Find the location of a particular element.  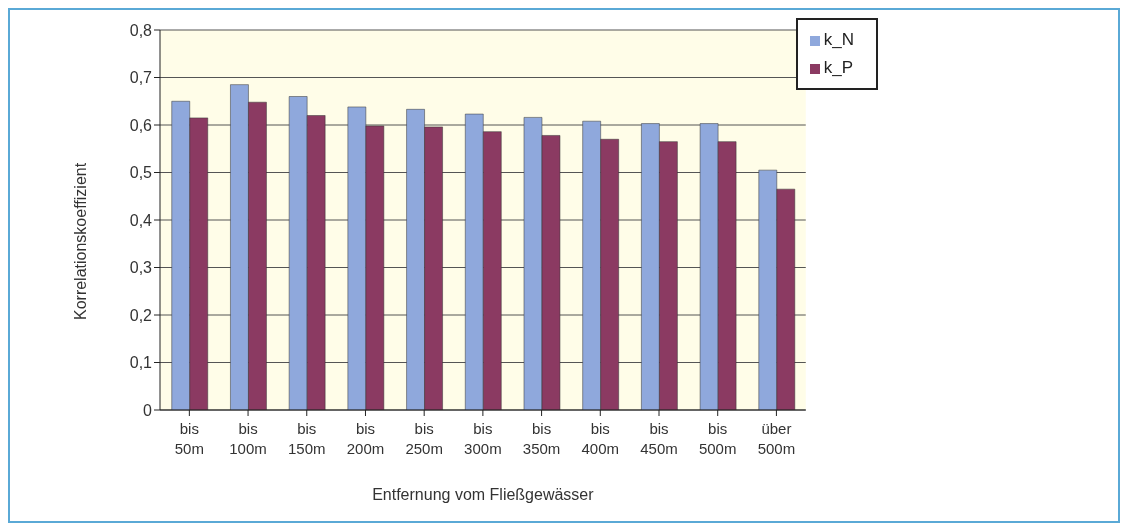

x-tick-label: bis 200m is located at coordinates (365, 438).